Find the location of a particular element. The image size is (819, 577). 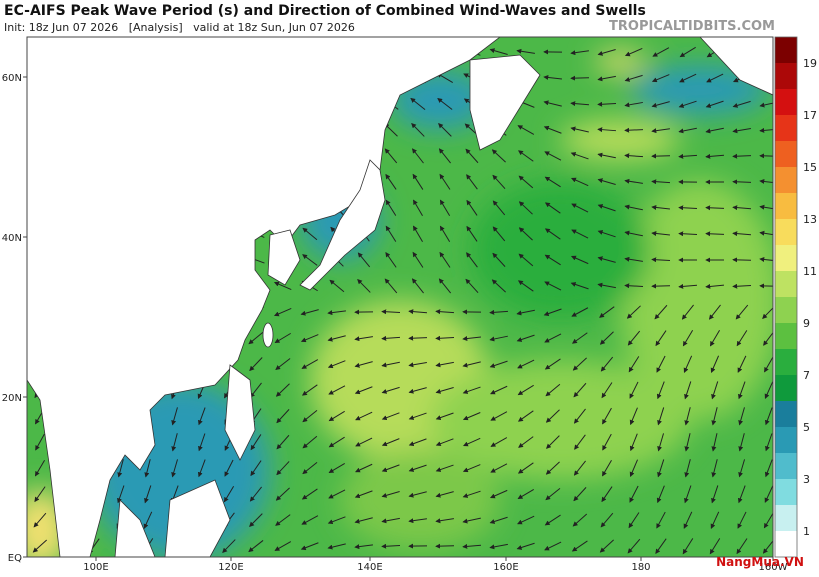

colorbar-label: 19 is located at coordinates (810, 63).